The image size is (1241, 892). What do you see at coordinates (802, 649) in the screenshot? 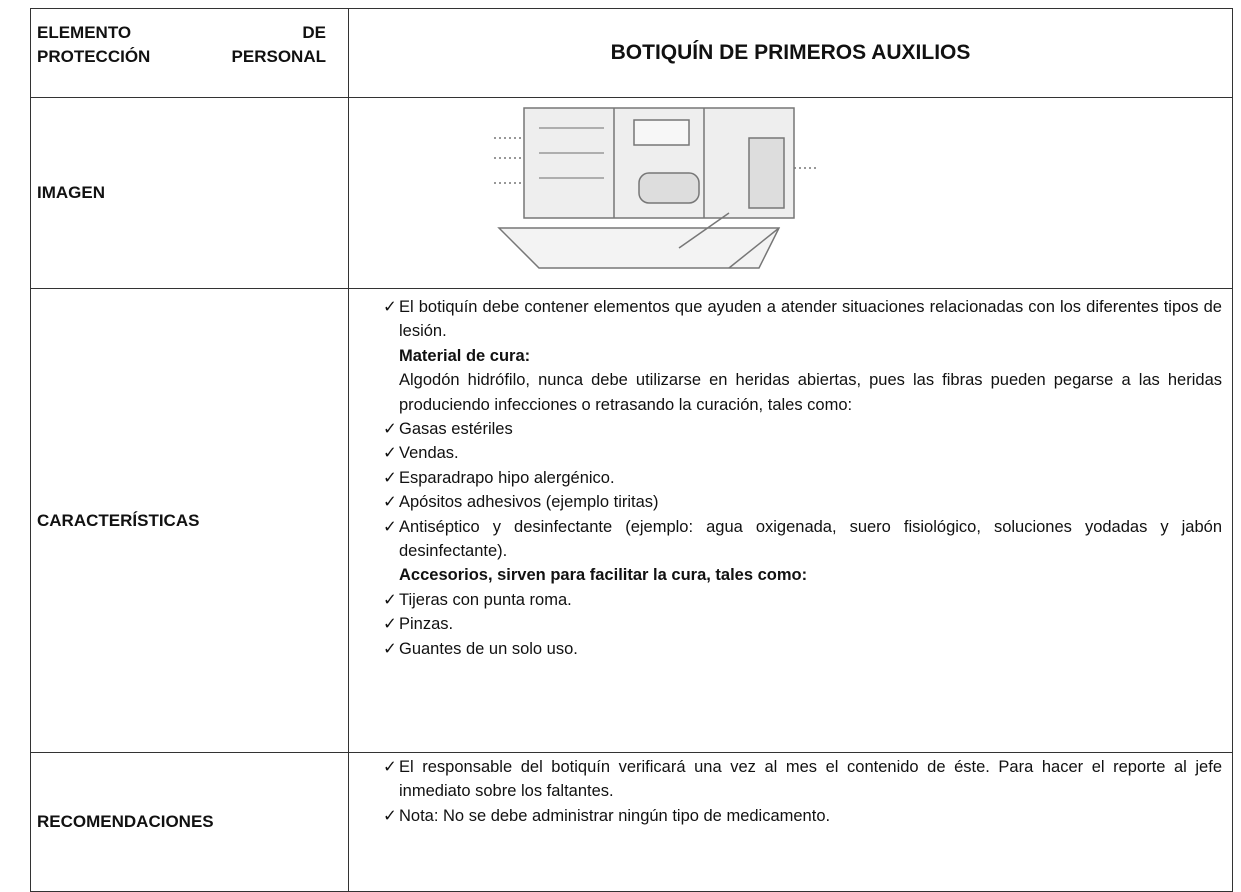
I see `check-item: Guantes de un solo uso.` at bounding box center [802, 649].